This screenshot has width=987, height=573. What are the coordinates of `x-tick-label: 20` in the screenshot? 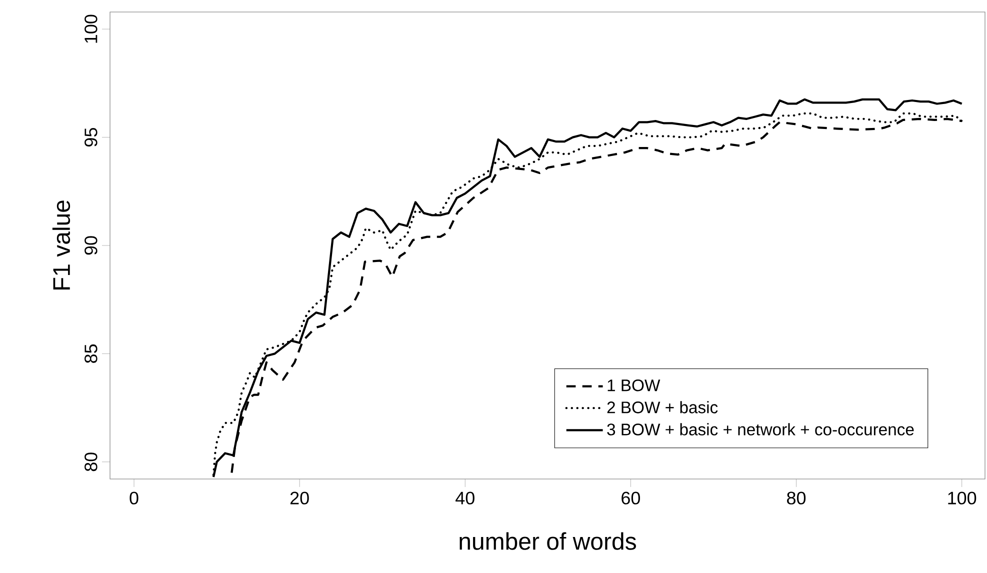 It's located at (299, 498).